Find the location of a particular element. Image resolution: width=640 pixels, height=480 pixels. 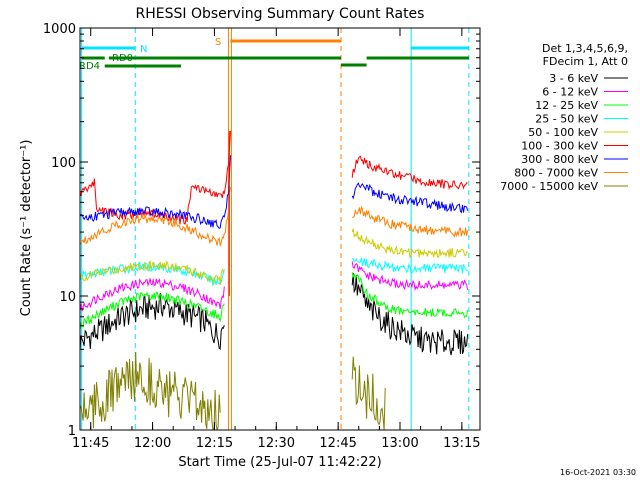

chart-title: RHESSI Observing Summary Count Rates is located at coordinates (280, 14).